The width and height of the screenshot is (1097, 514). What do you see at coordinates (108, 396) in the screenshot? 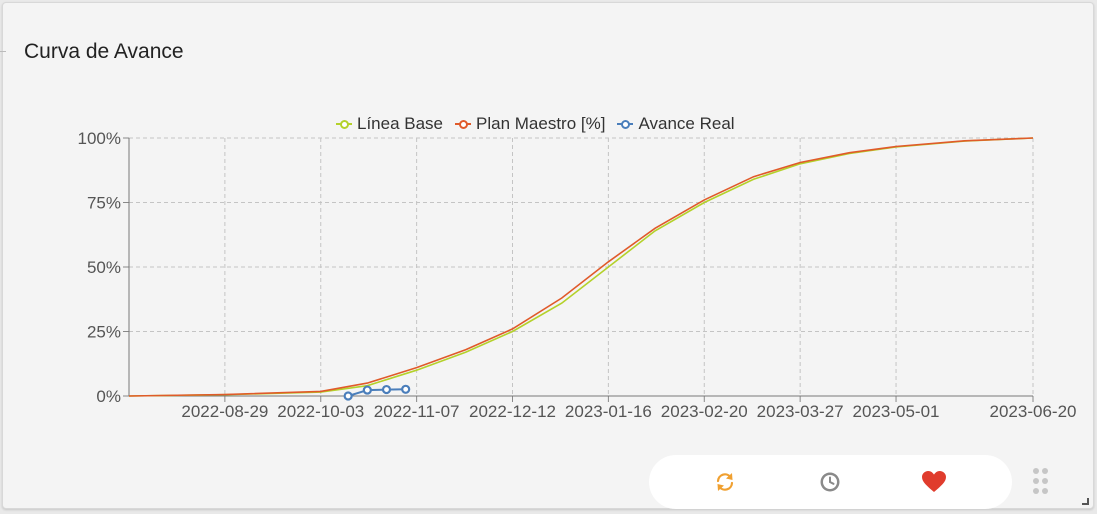
I see `y-tick-label: 0%` at bounding box center [108, 396].